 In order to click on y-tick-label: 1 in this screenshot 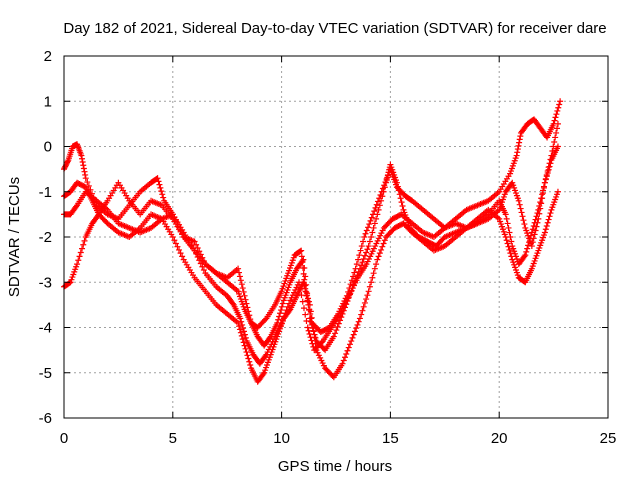, I will do `click(48, 101)`.